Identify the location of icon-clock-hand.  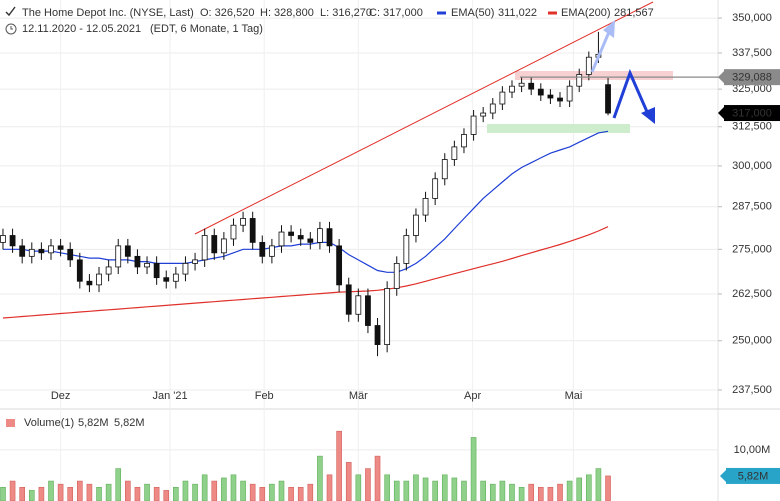
(11, 28).